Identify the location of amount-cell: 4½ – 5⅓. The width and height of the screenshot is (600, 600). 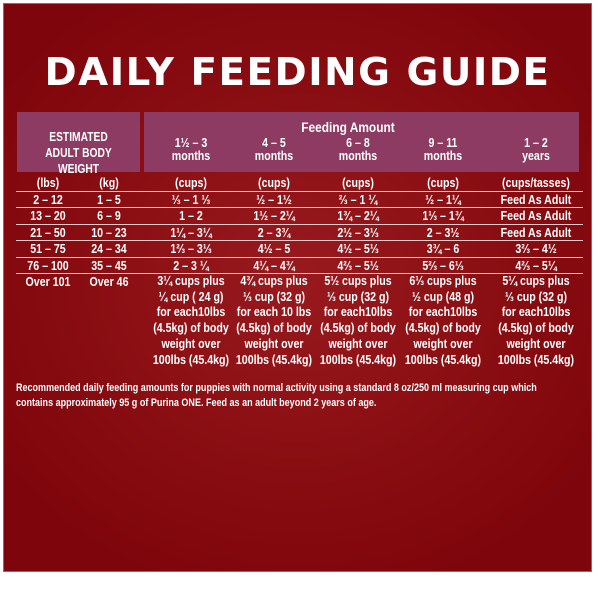
(358, 249).